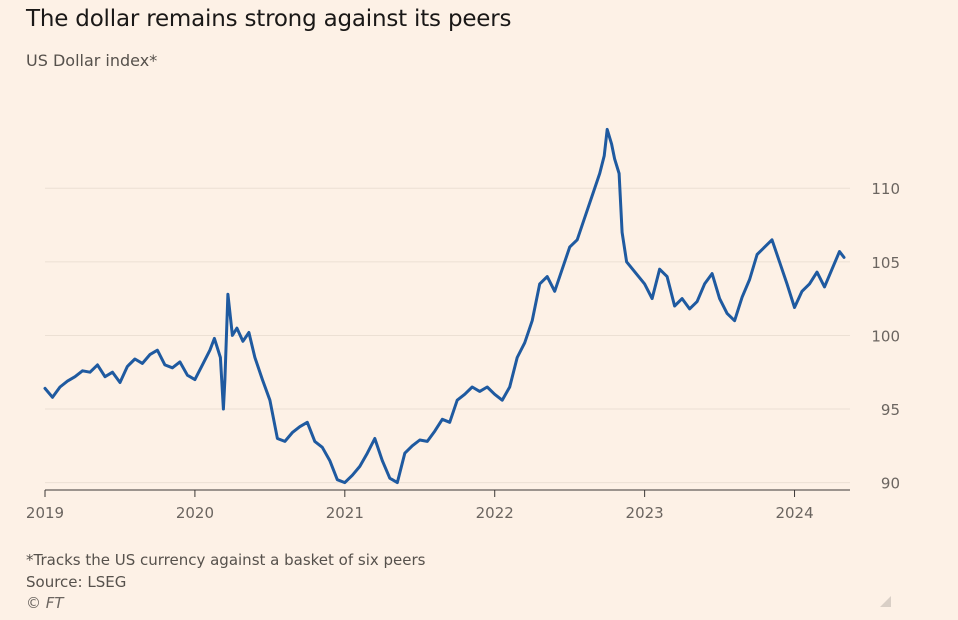  Describe the element at coordinates (45, 513) in the screenshot. I see `x-tick-label: 2019` at that location.